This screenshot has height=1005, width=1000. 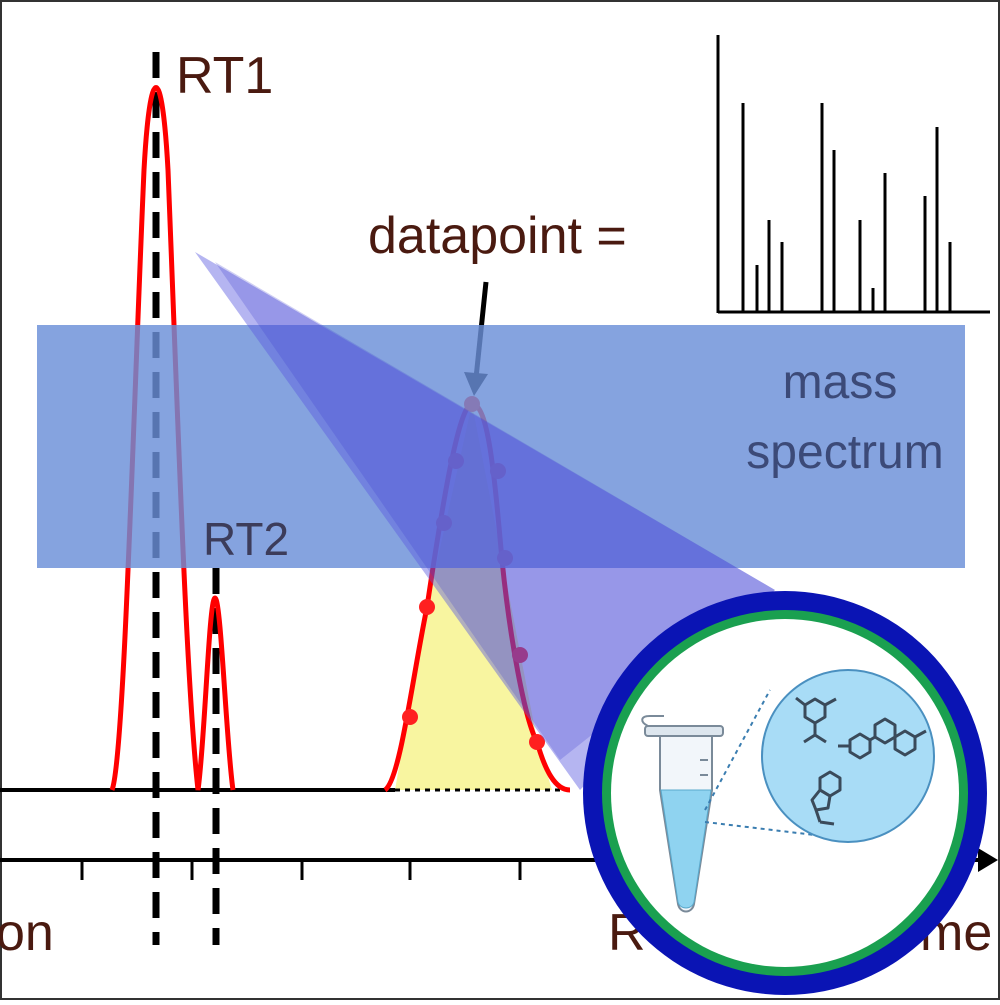 What do you see at coordinates (497, 236) in the screenshot?
I see `datapoint-label: datapoint =` at bounding box center [497, 236].